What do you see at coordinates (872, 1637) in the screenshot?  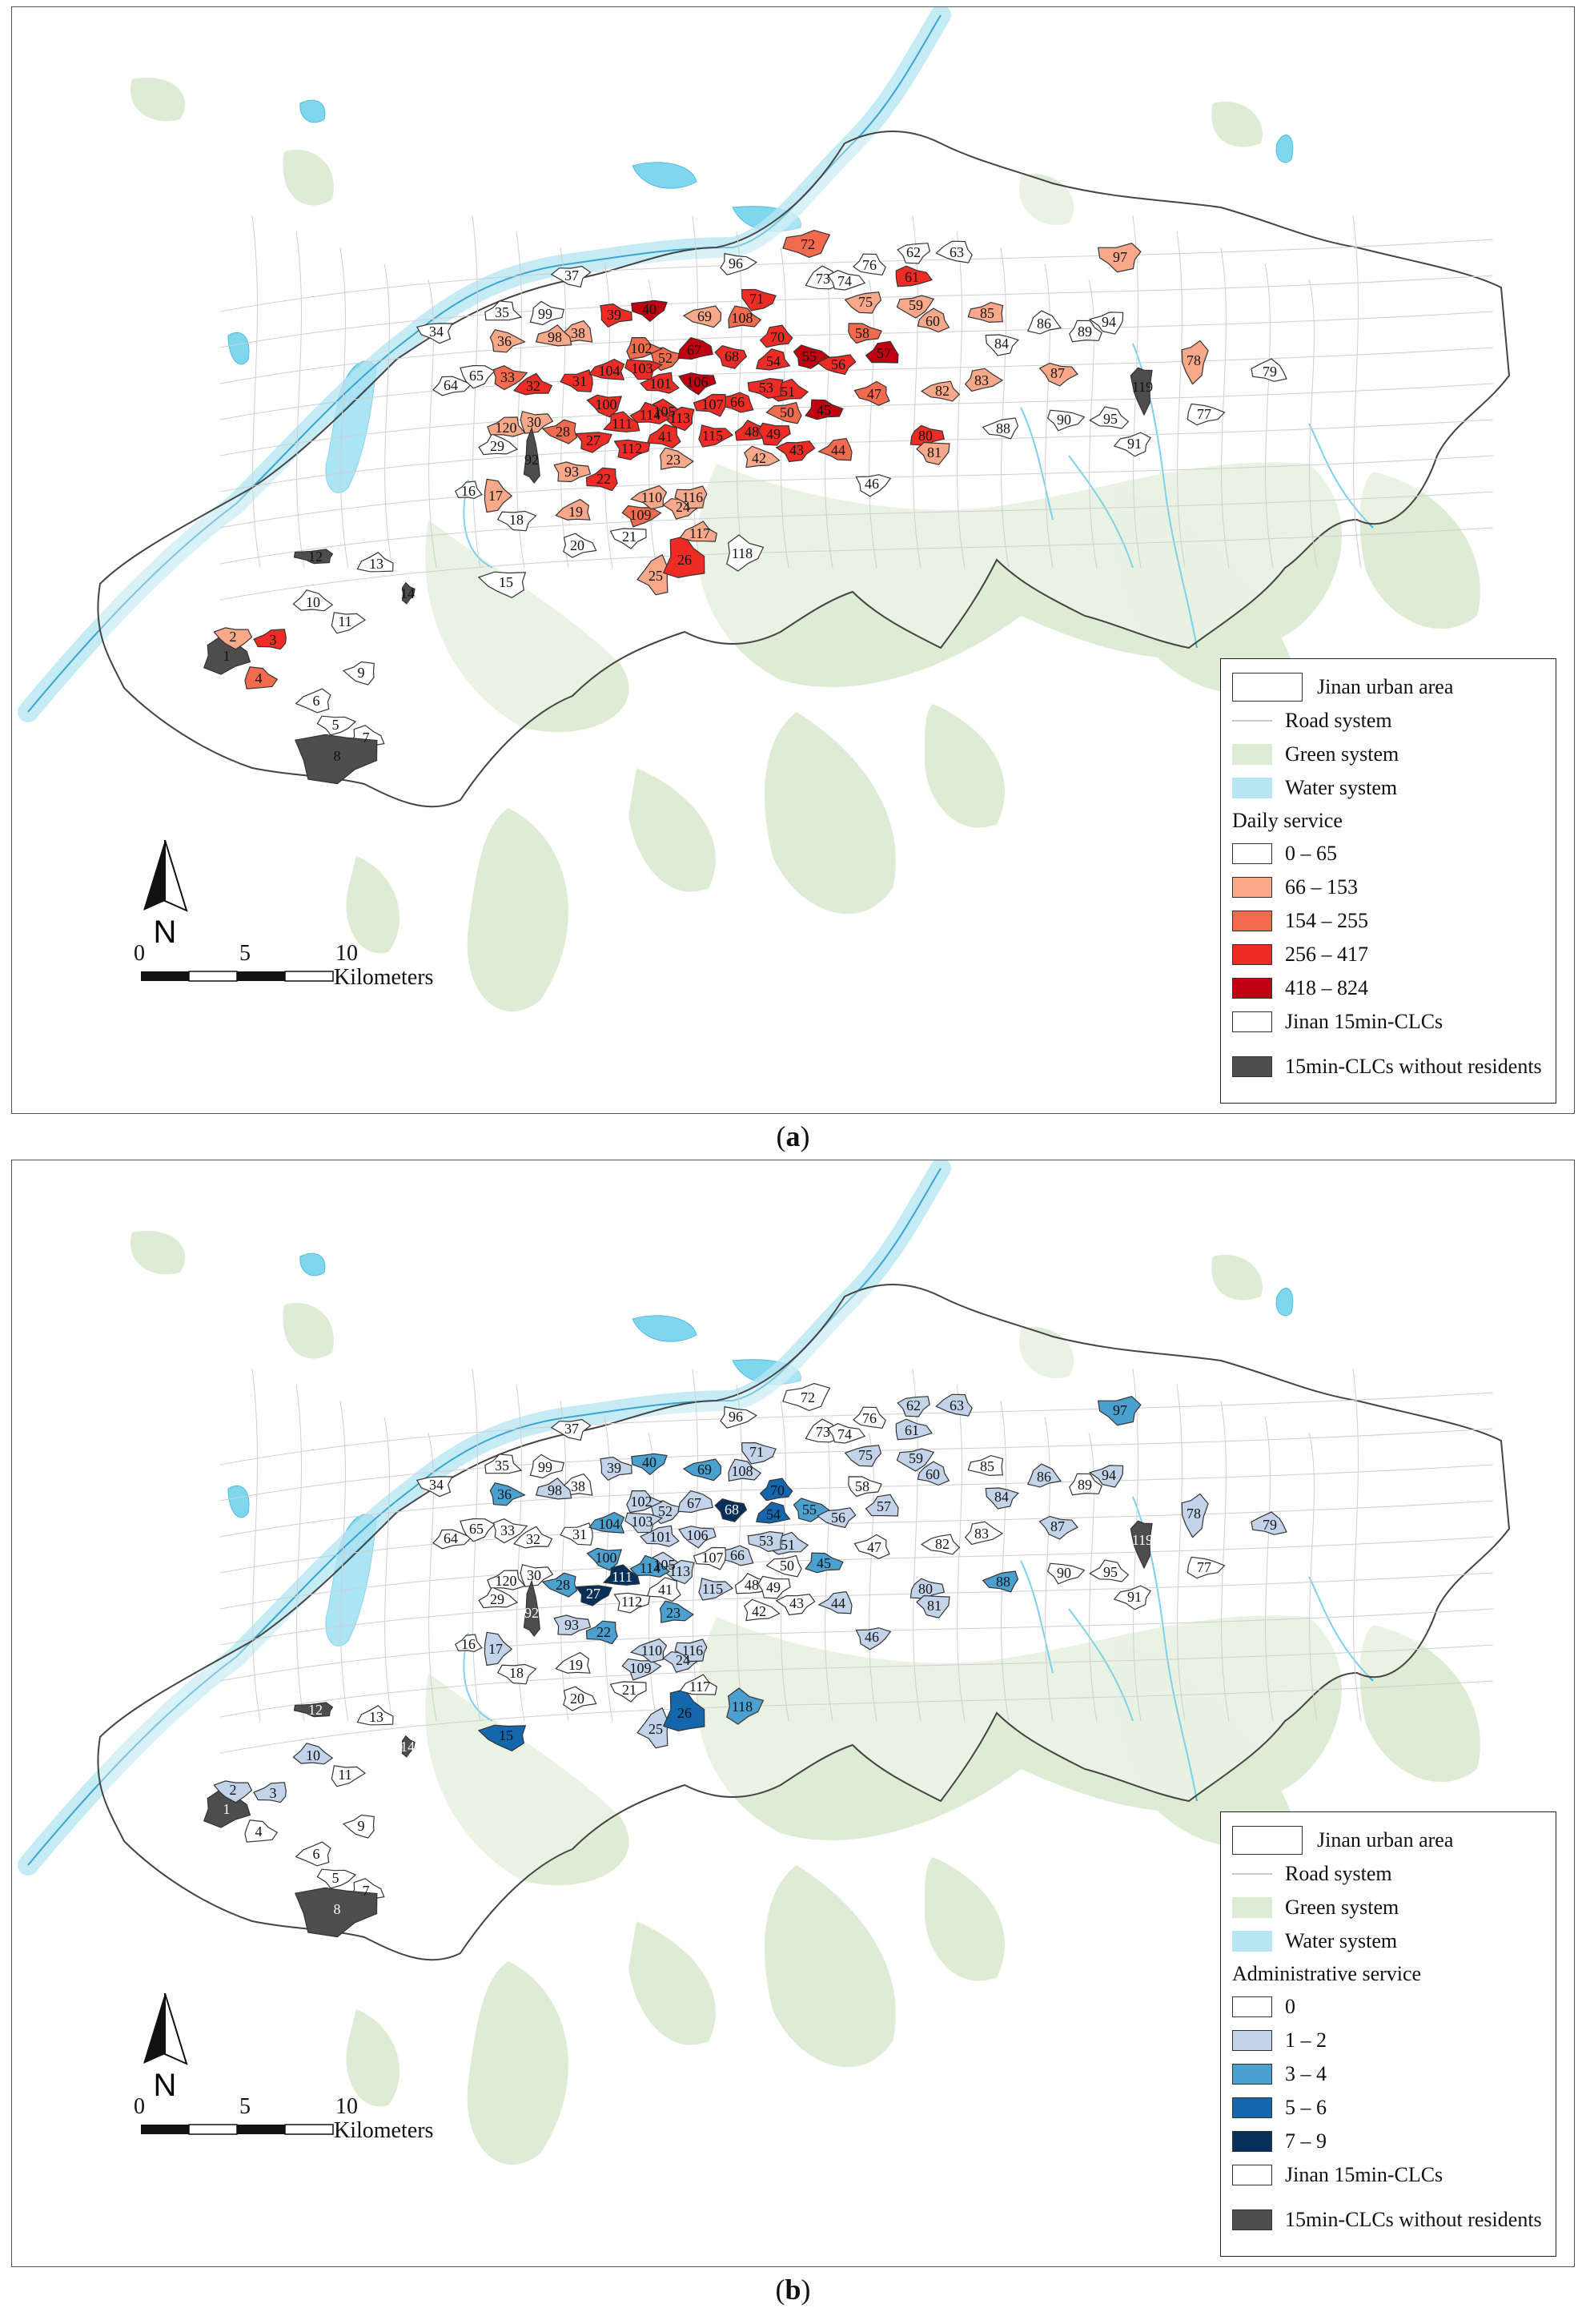 I see `clc-label-46: 46` at bounding box center [872, 1637].